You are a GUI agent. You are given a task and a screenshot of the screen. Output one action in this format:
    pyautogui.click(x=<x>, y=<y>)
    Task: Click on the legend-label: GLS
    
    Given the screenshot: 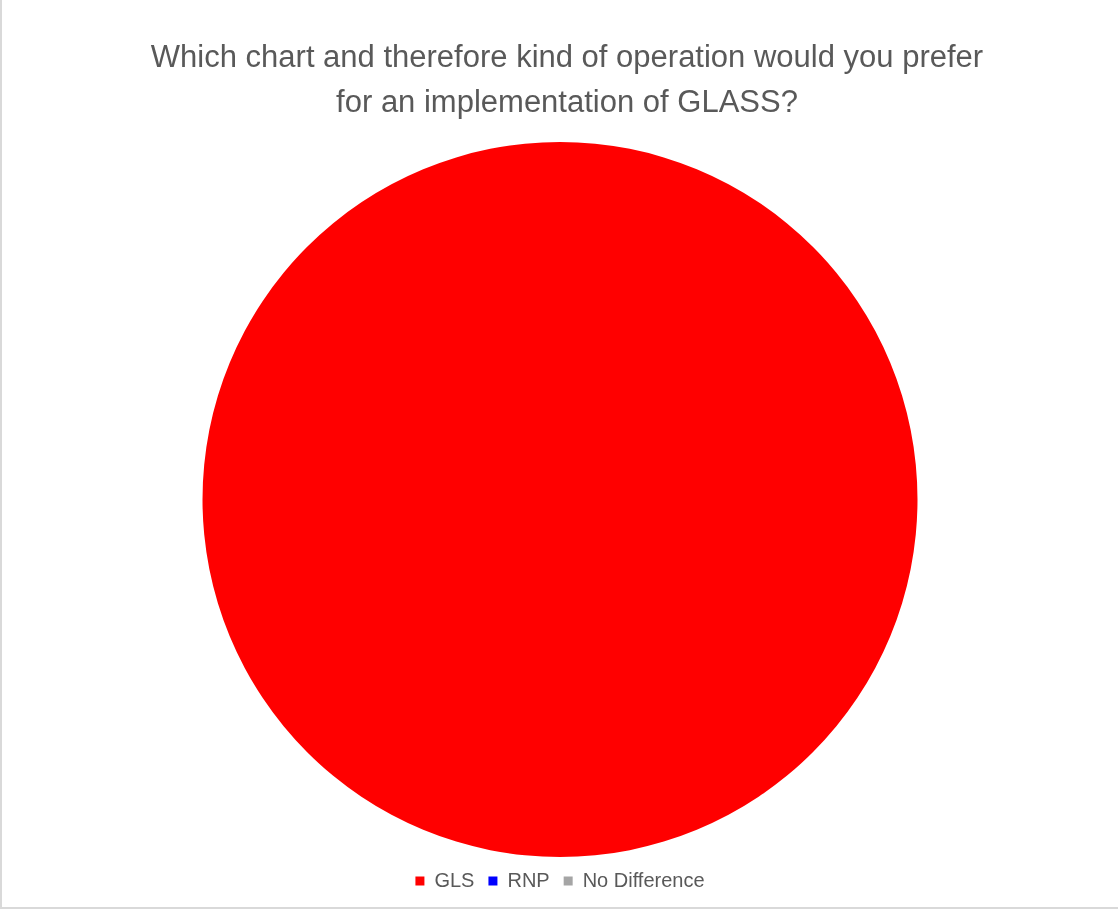 What is the action you would take?
    pyautogui.click(x=454, y=879)
    